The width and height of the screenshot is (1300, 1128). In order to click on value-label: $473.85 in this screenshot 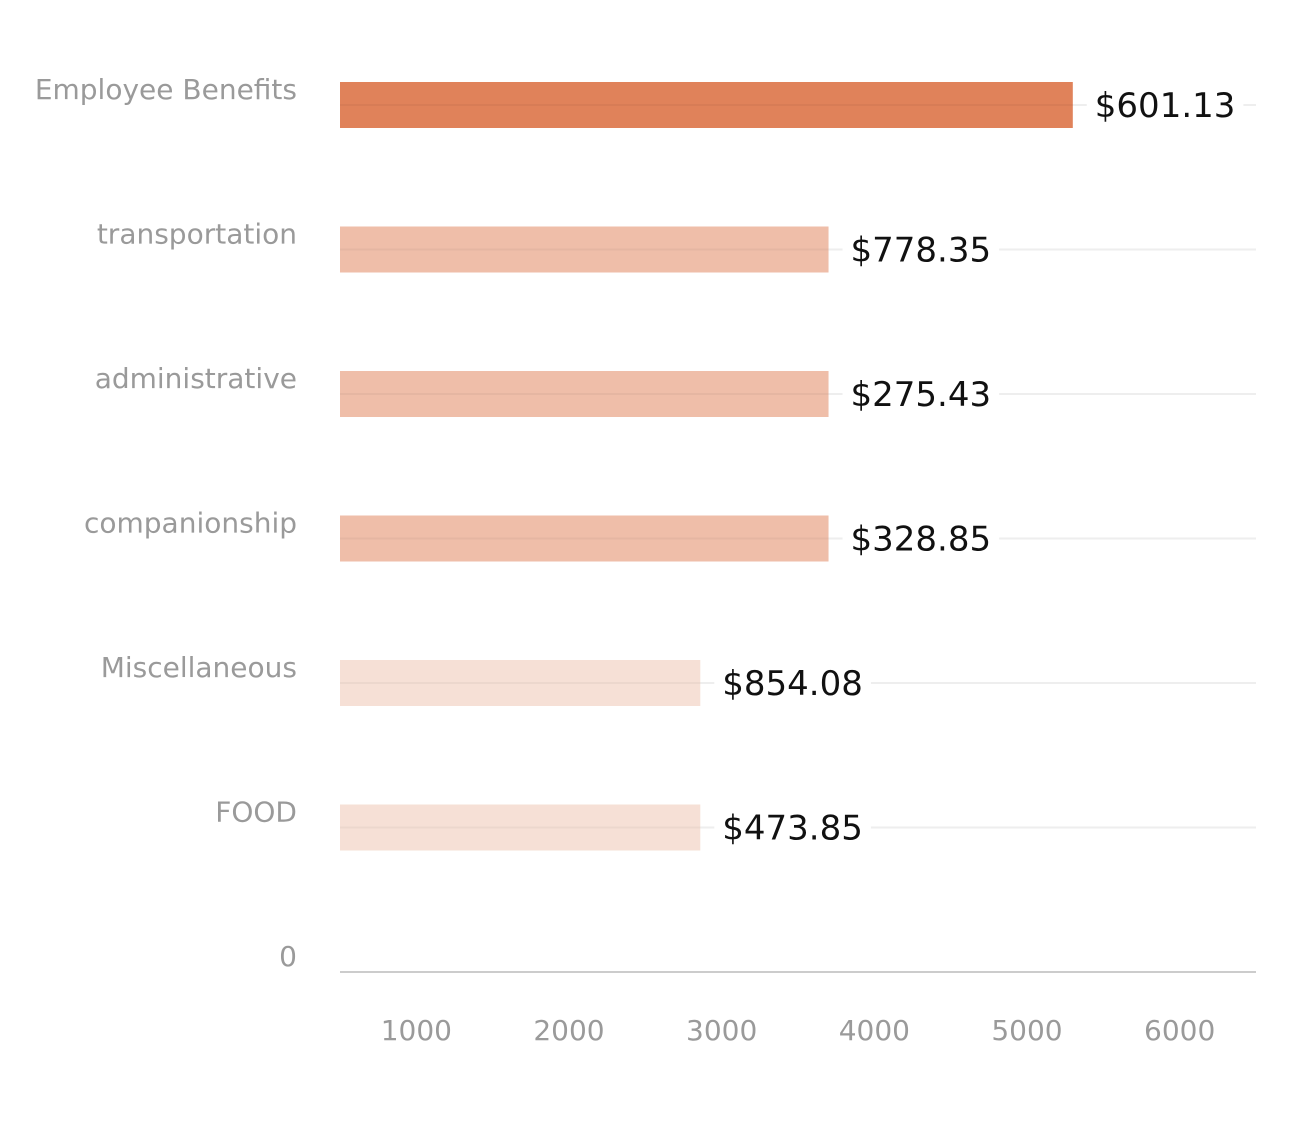, I will do `click(792, 829)`.